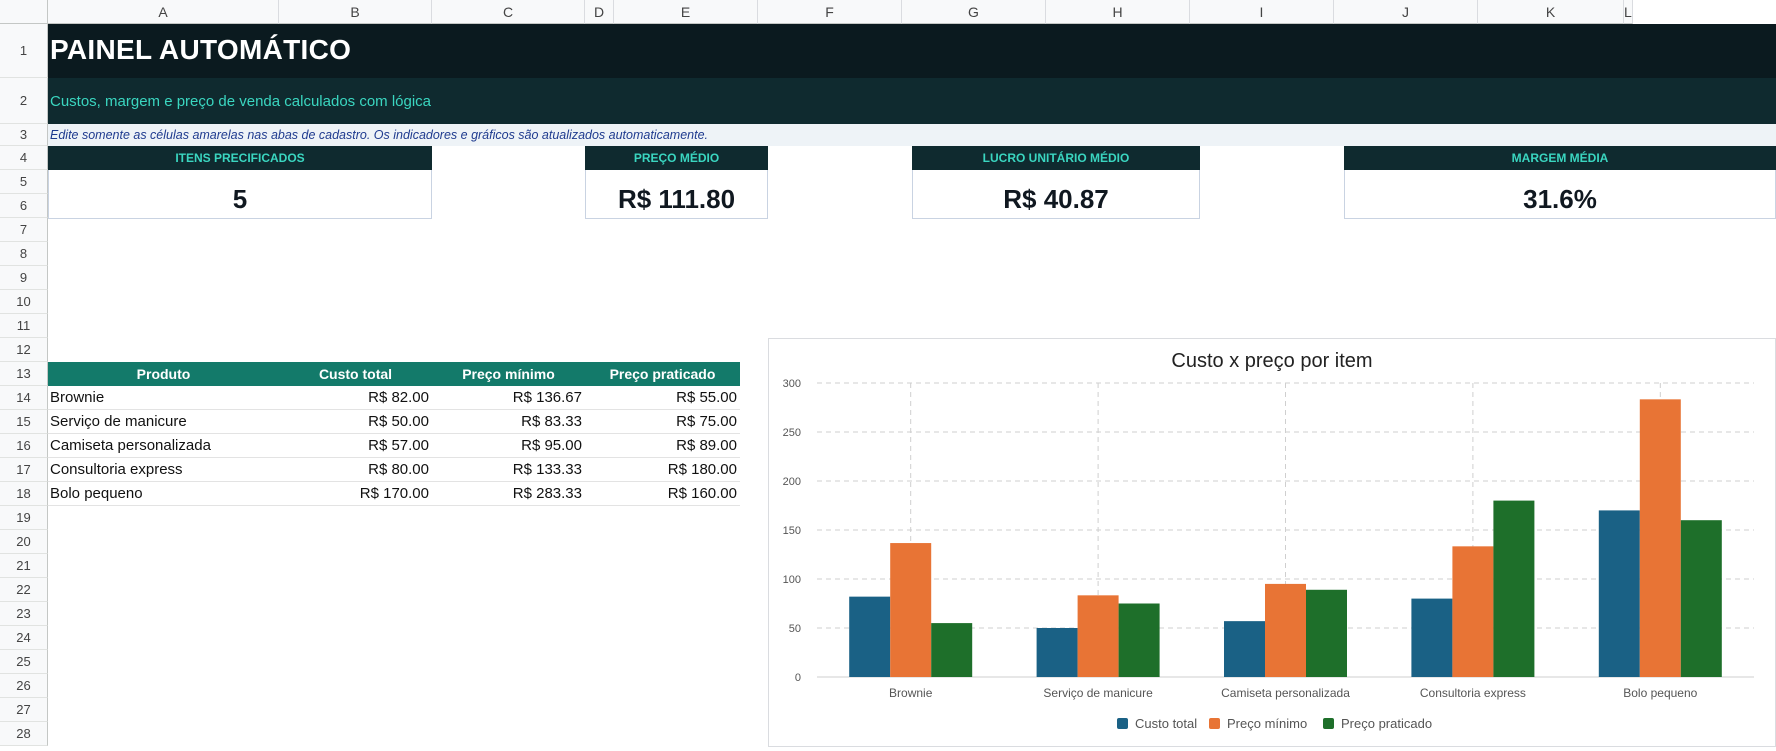  I want to click on x-category-label: Consultoria express, so click(1473, 693).